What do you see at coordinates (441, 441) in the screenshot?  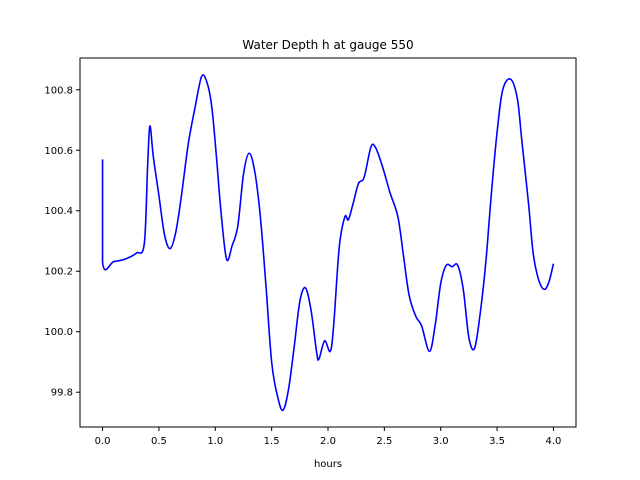 I see `x-tick-label: 3.0` at bounding box center [441, 441].